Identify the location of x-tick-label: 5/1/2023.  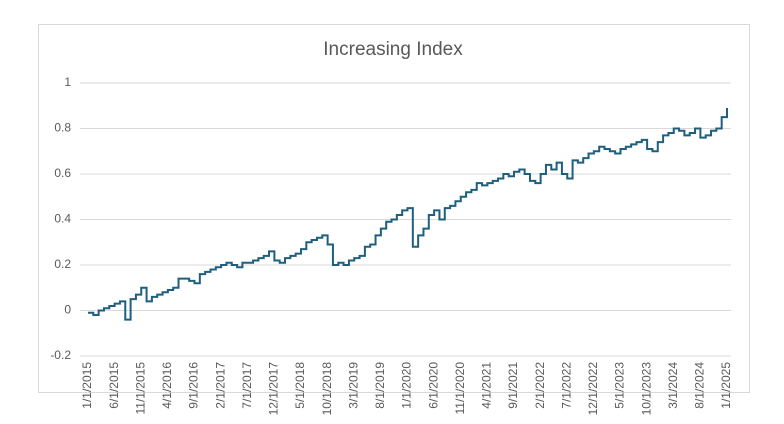
(620, 385).